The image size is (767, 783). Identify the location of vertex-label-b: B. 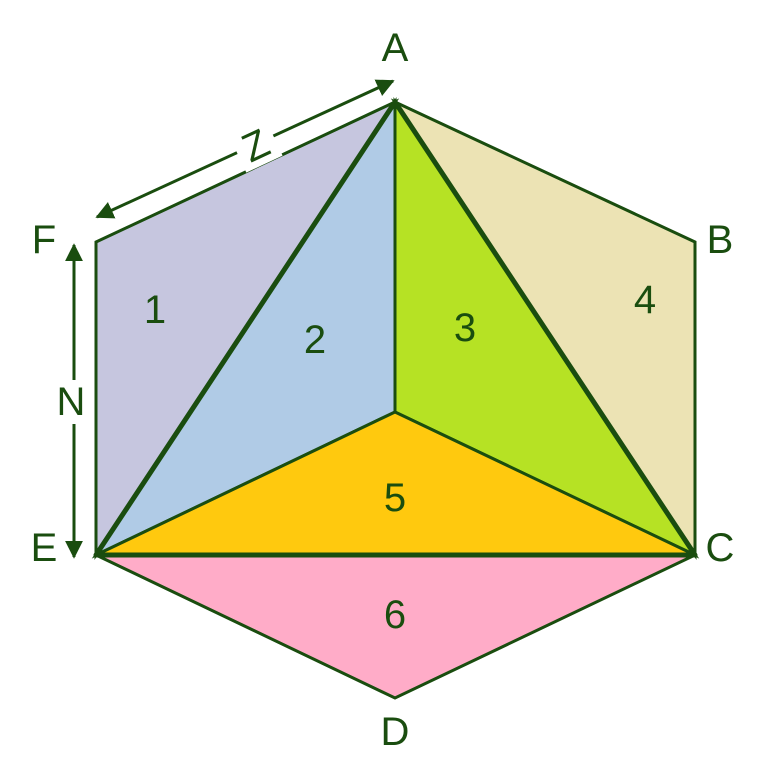
(720, 240).